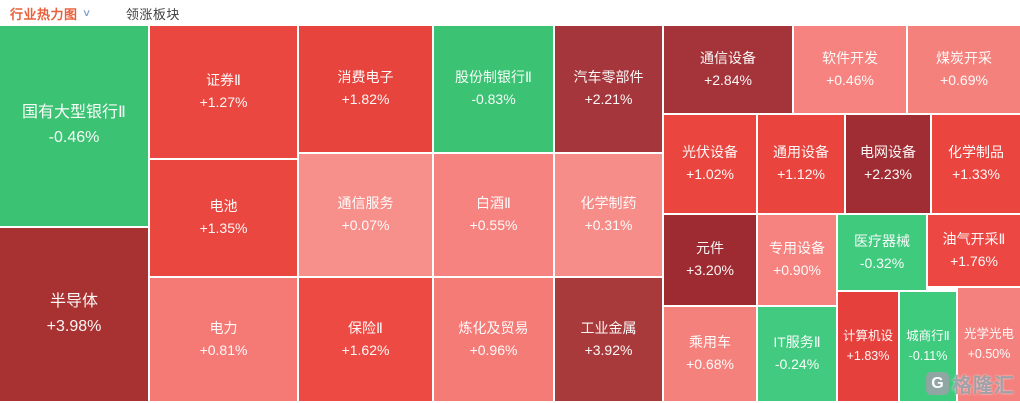  What do you see at coordinates (493, 349) in the screenshot?
I see `sector-change: +0.96%` at bounding box center [493, 349].